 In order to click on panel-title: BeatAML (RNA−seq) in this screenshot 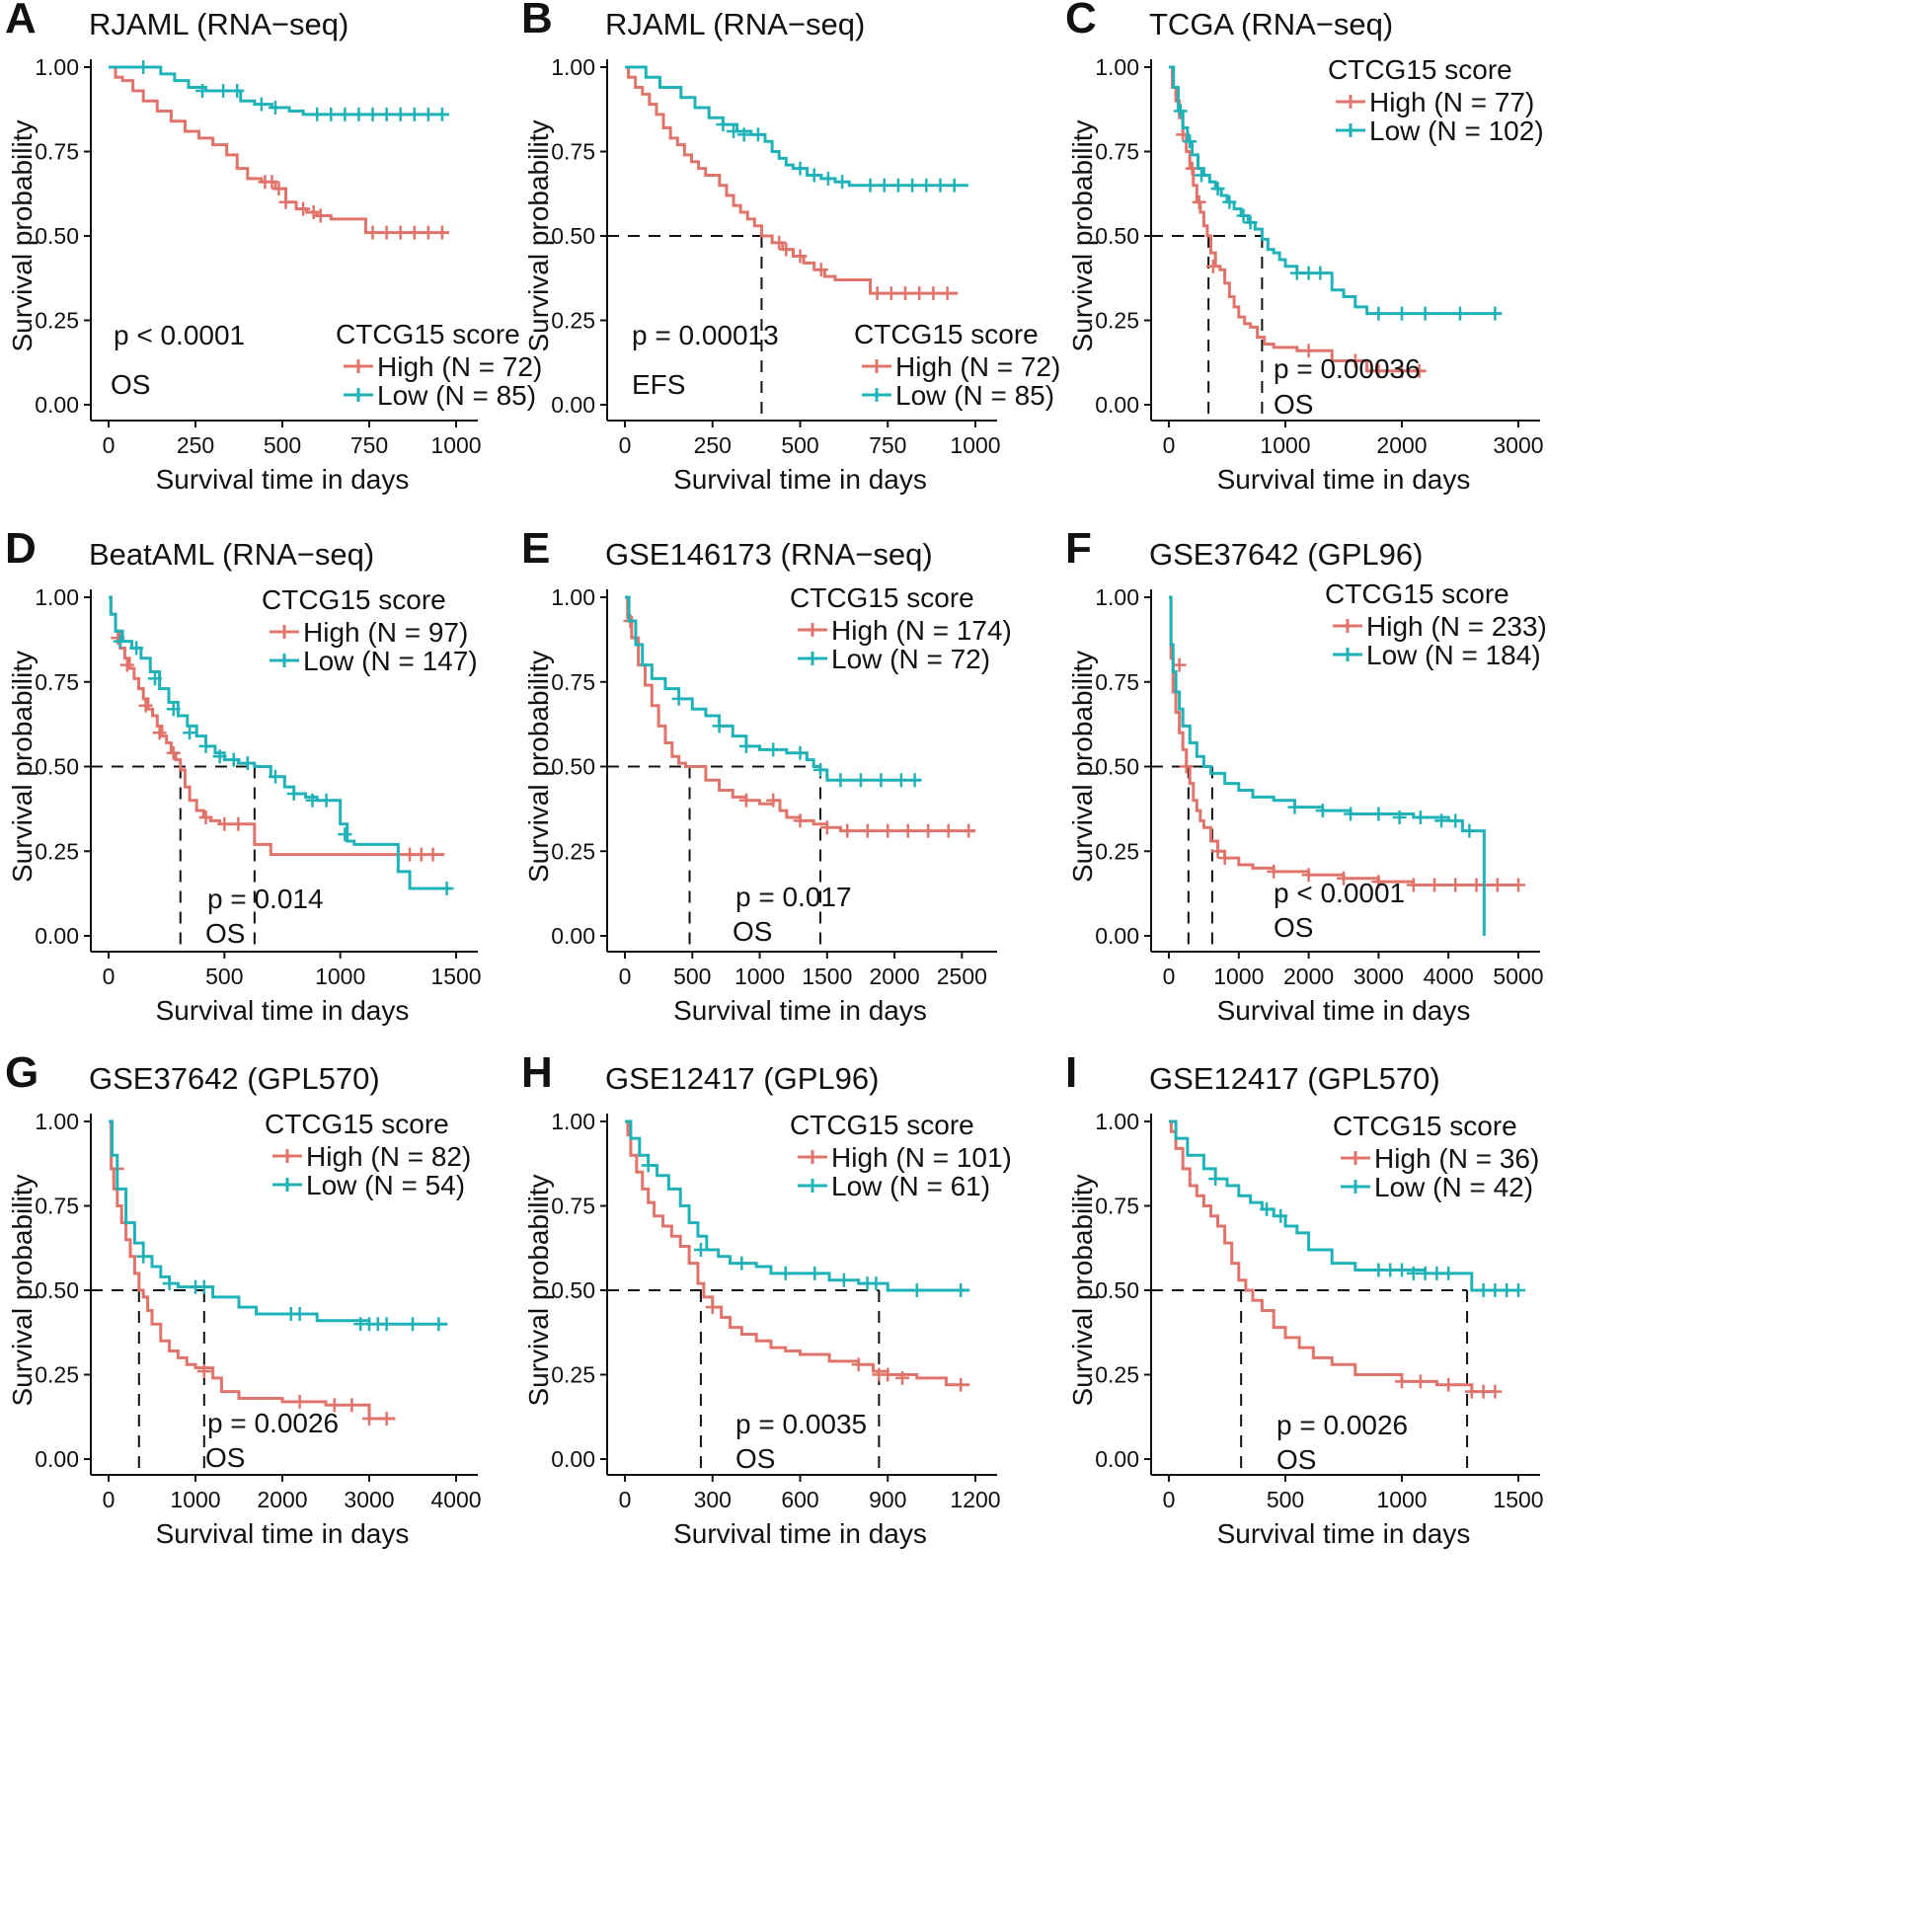, I will do `click(231, 554)`.